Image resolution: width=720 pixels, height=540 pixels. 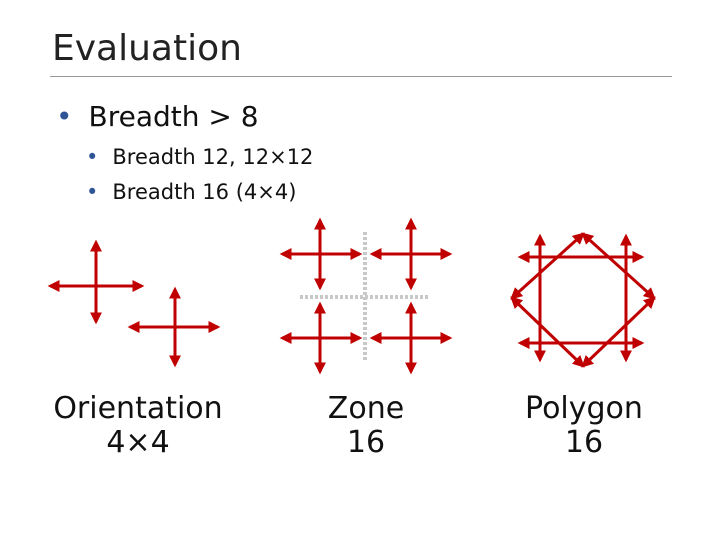 I want to click on slide-title: Evaluation, so click(x=147, y=48).